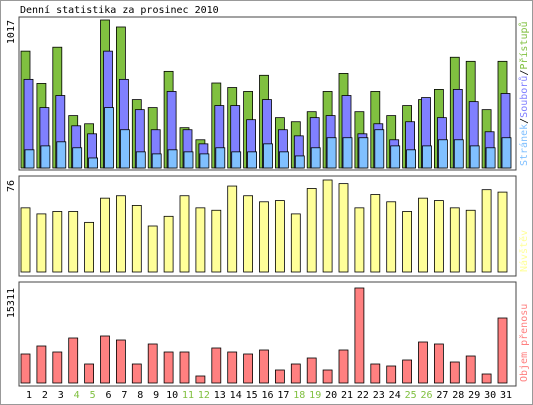  Describe the element at coordinates (172, 395) in the screenshot. I see `x-tick-label: 10` at that location.